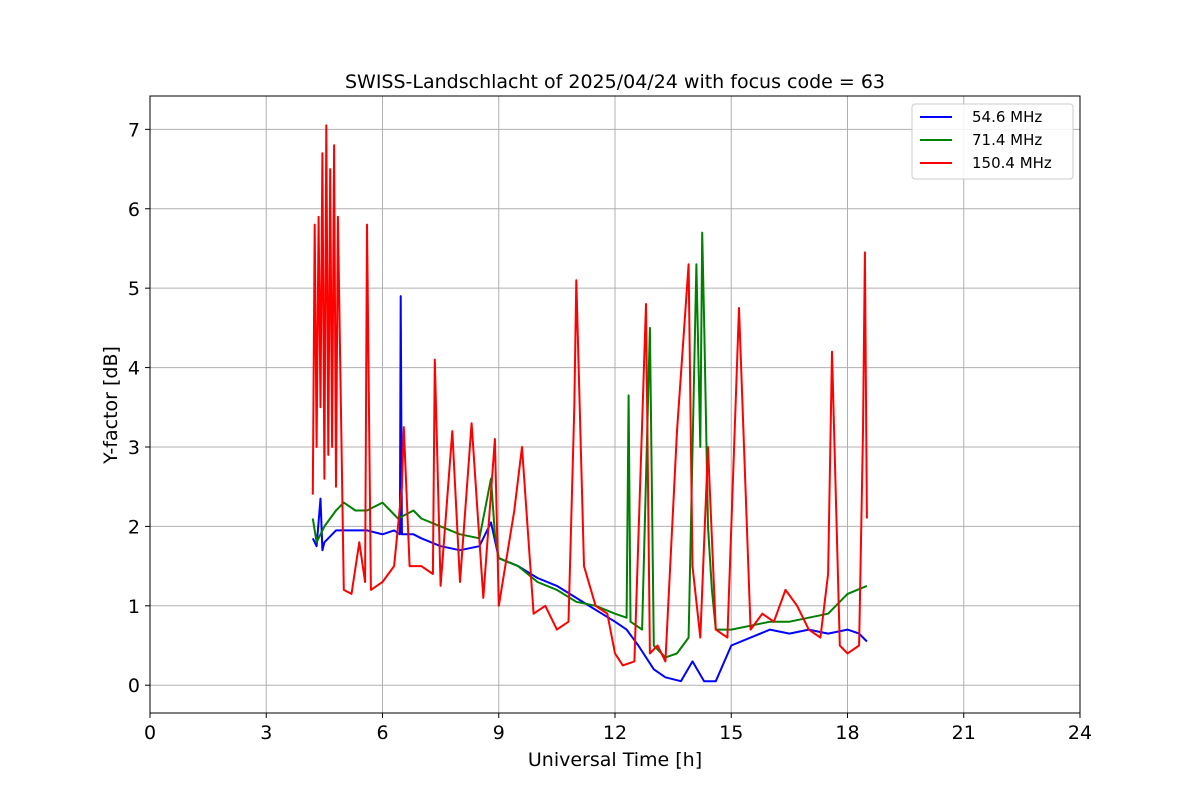 The width and height of the screenshot is (1200, 800). Describe the element at coordinates (134, 527) in the screenshot. I see `y-tick-label: 2` at that location.